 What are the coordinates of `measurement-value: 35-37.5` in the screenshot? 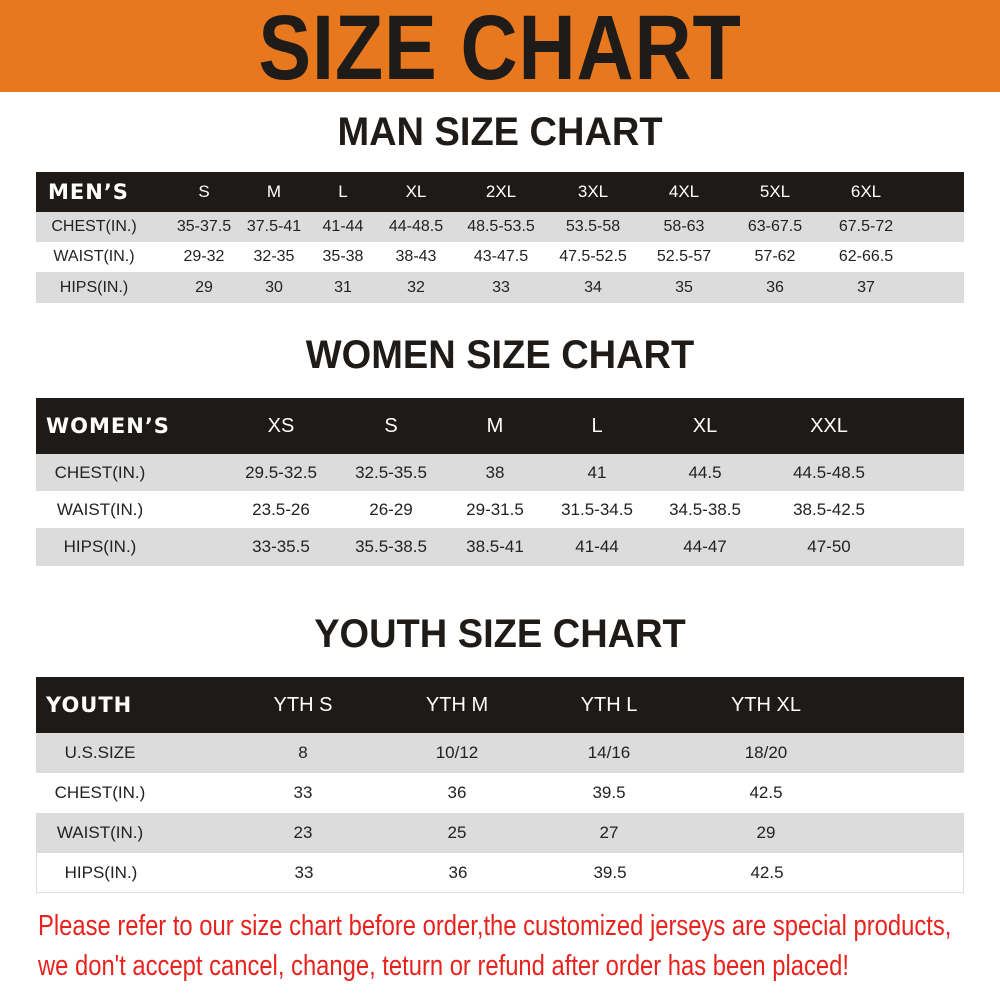 It's located at (204, 226).